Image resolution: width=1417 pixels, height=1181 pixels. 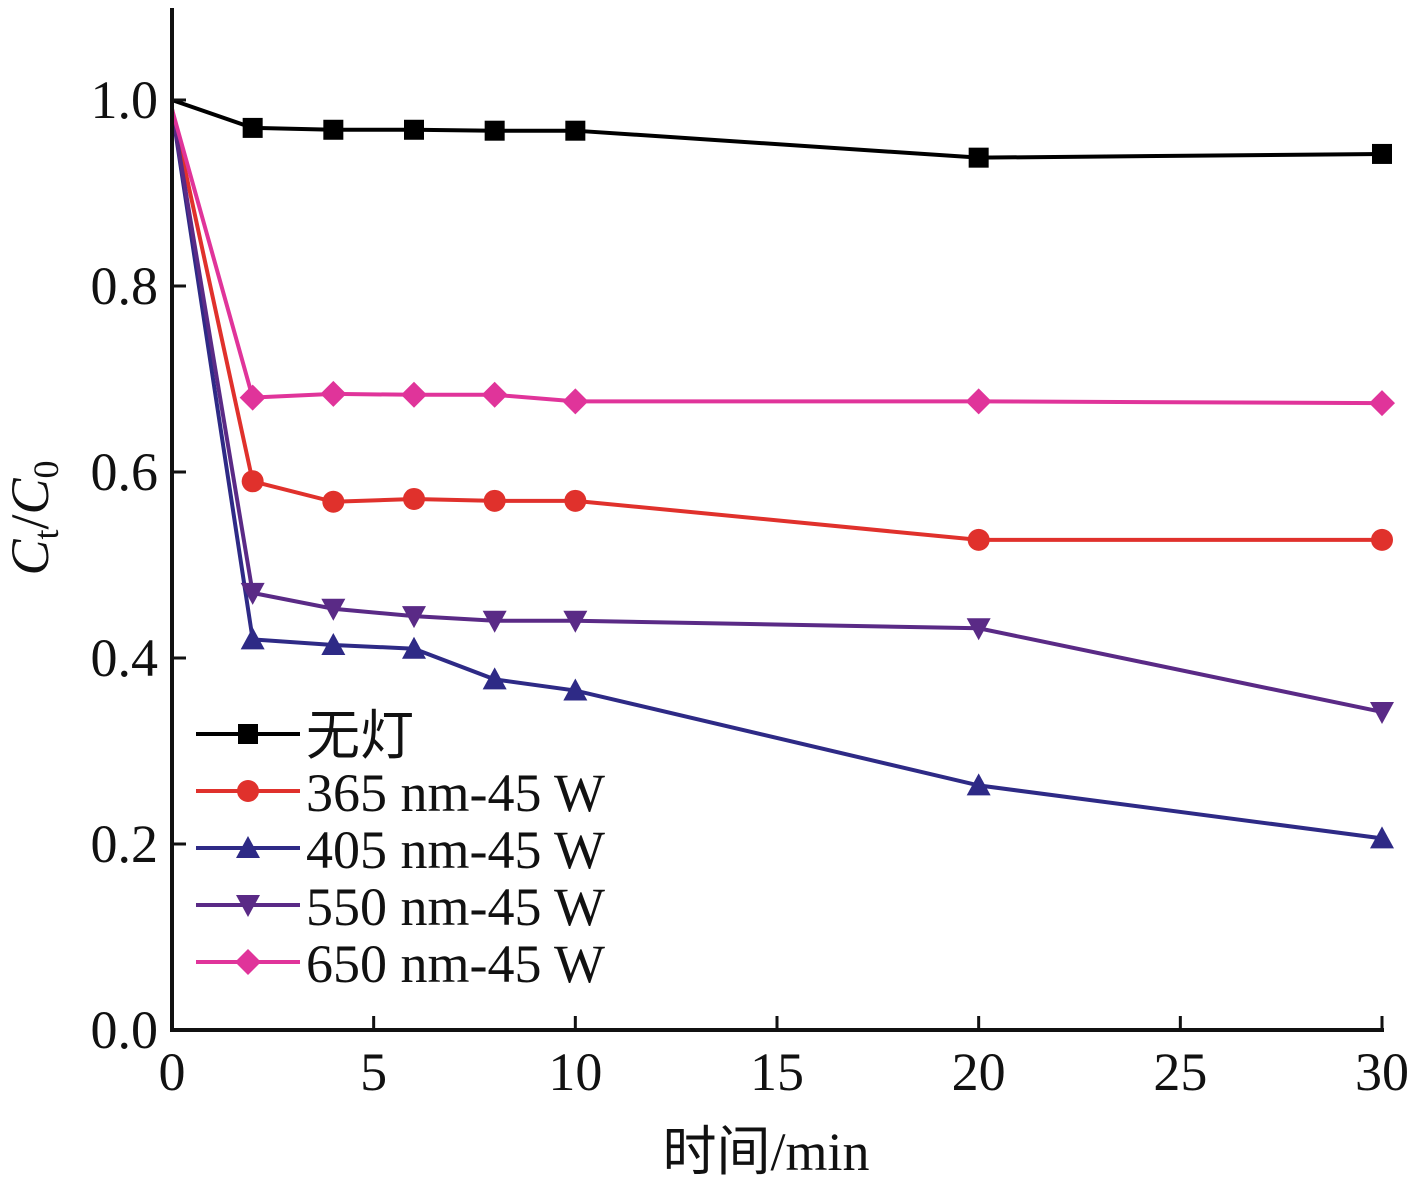 I want to click on legend-item: 550 nm-45 W, so click(x=400, y=907).